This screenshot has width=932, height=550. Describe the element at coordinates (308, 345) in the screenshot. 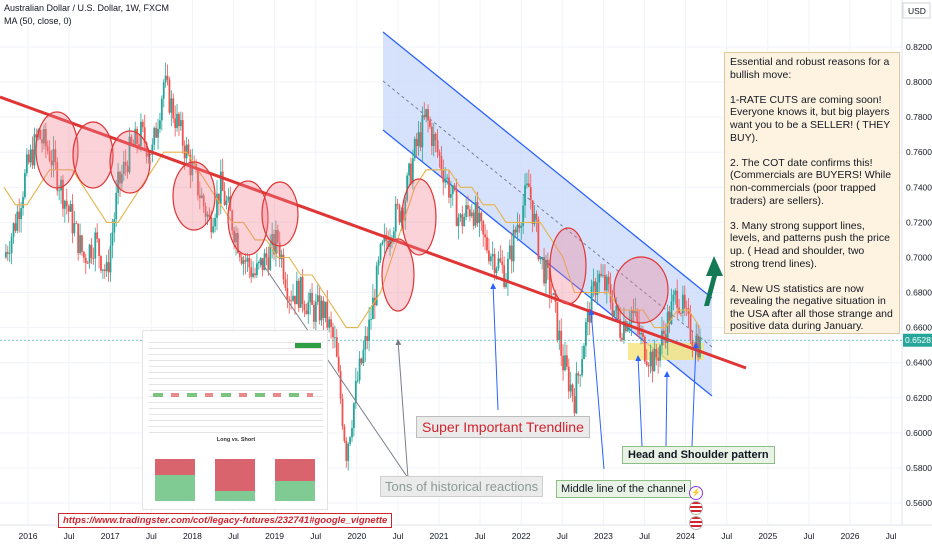

I see `cot-green-badge` at that location.